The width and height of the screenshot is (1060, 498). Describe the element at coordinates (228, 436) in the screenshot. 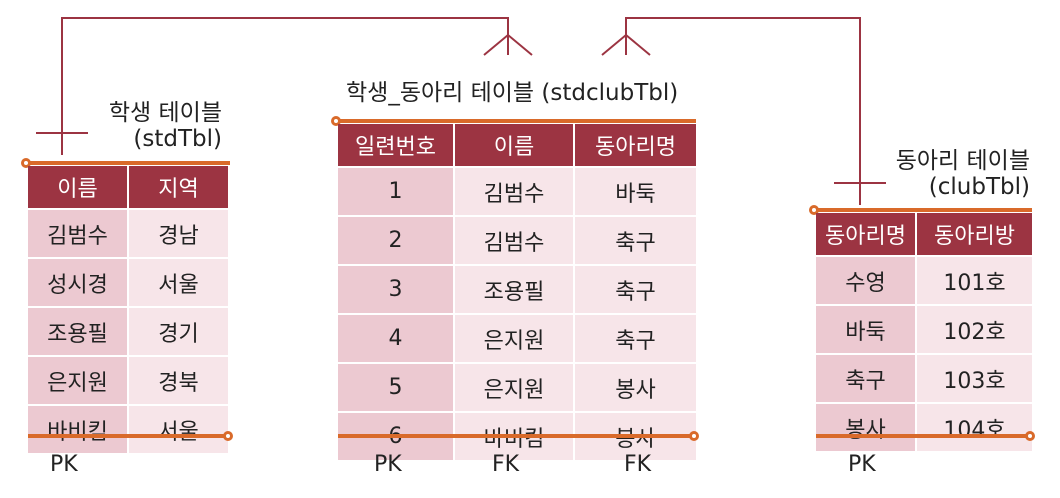

I see `student-table-bottom-handle` at that location.